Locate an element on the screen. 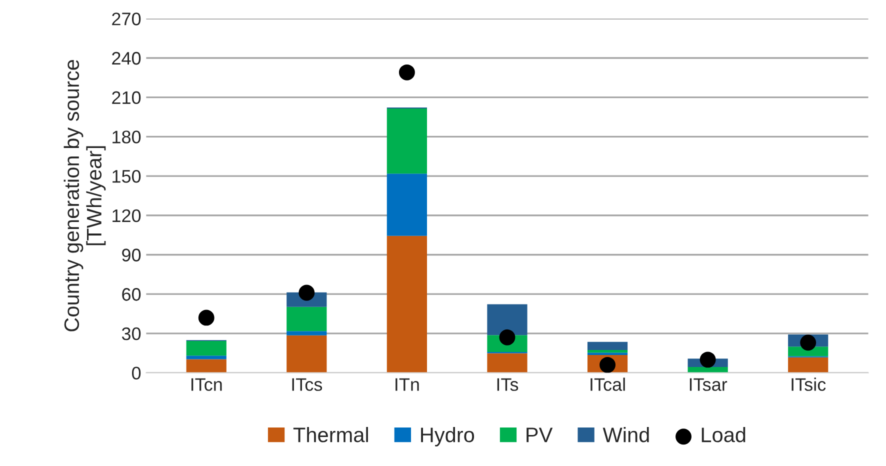 The height and width of the screenshot is (466, 886). y-tick-label: 180 is located at coordinates (126, 137).